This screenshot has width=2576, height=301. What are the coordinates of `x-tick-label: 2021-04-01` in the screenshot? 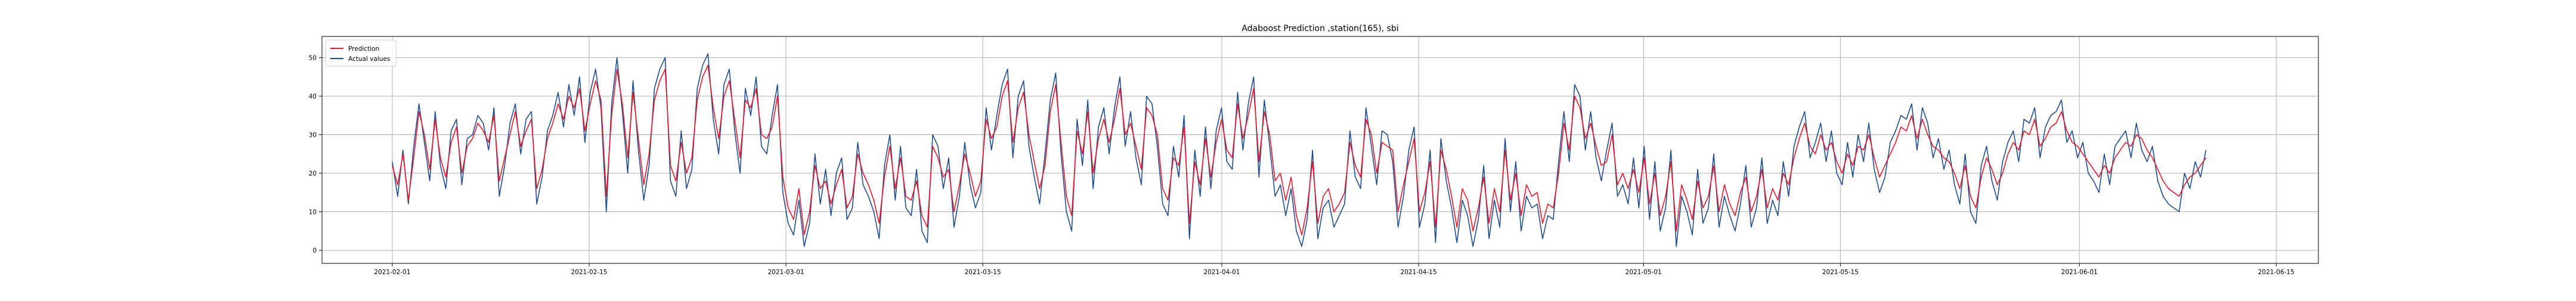 It's located at (1222, 272).